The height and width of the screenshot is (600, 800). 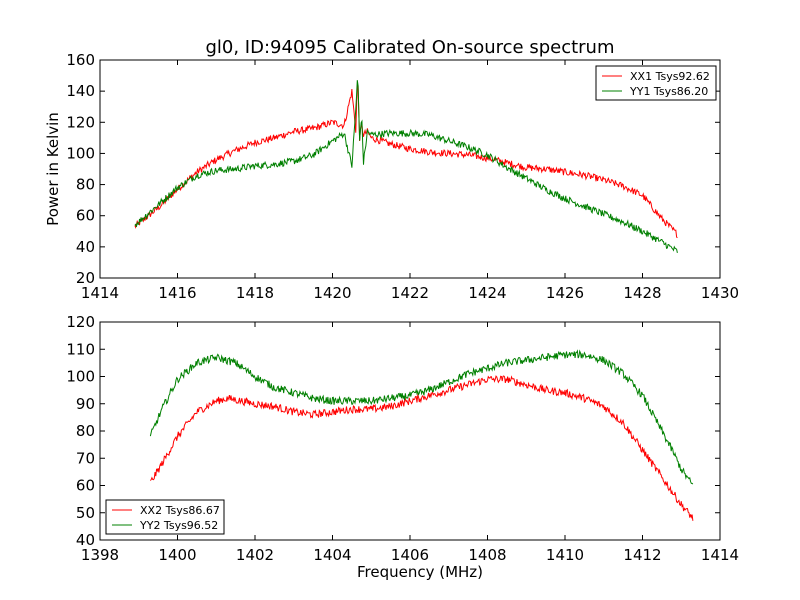 I want to click on x-tick-label: 1422, so click(x=410, y=293).